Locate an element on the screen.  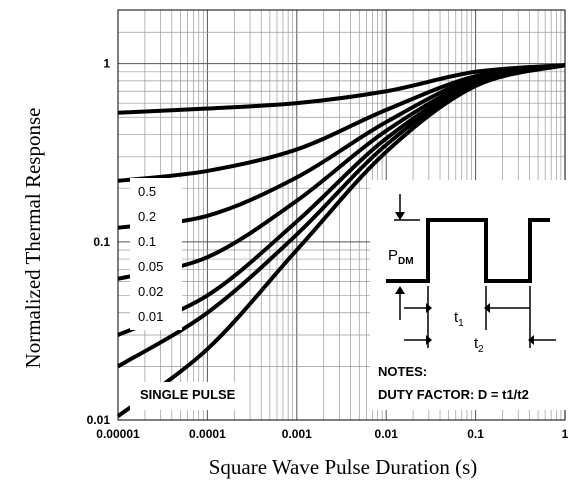
t1-label: t1 is located at coordinates (459, 319).